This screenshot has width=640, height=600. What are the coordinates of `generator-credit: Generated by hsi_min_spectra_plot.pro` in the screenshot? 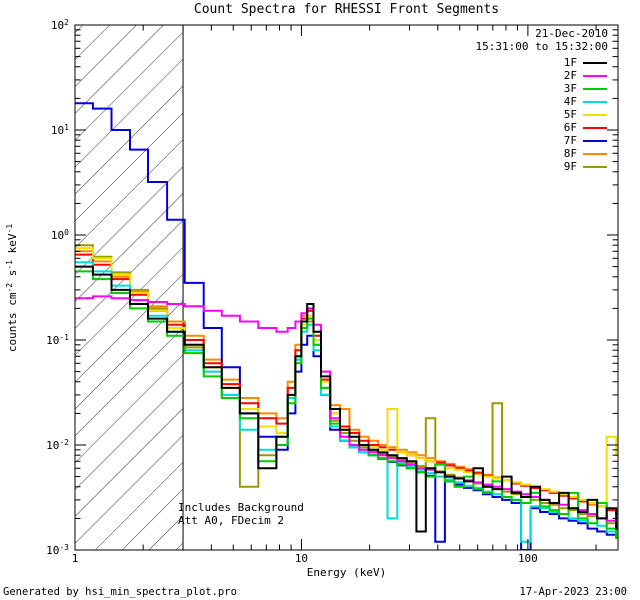 It's located at (120, 592).